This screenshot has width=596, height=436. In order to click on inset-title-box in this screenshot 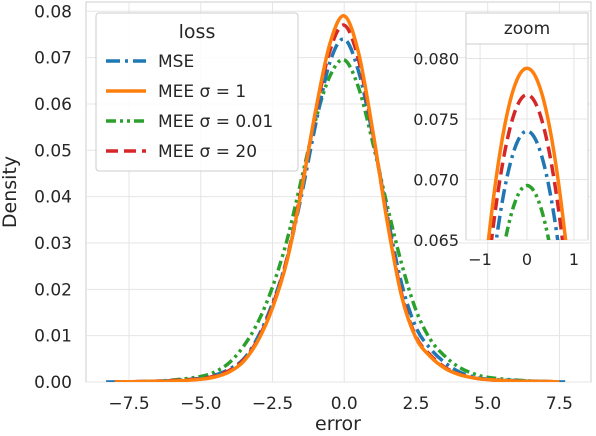, I will do `click(527, 28)`.